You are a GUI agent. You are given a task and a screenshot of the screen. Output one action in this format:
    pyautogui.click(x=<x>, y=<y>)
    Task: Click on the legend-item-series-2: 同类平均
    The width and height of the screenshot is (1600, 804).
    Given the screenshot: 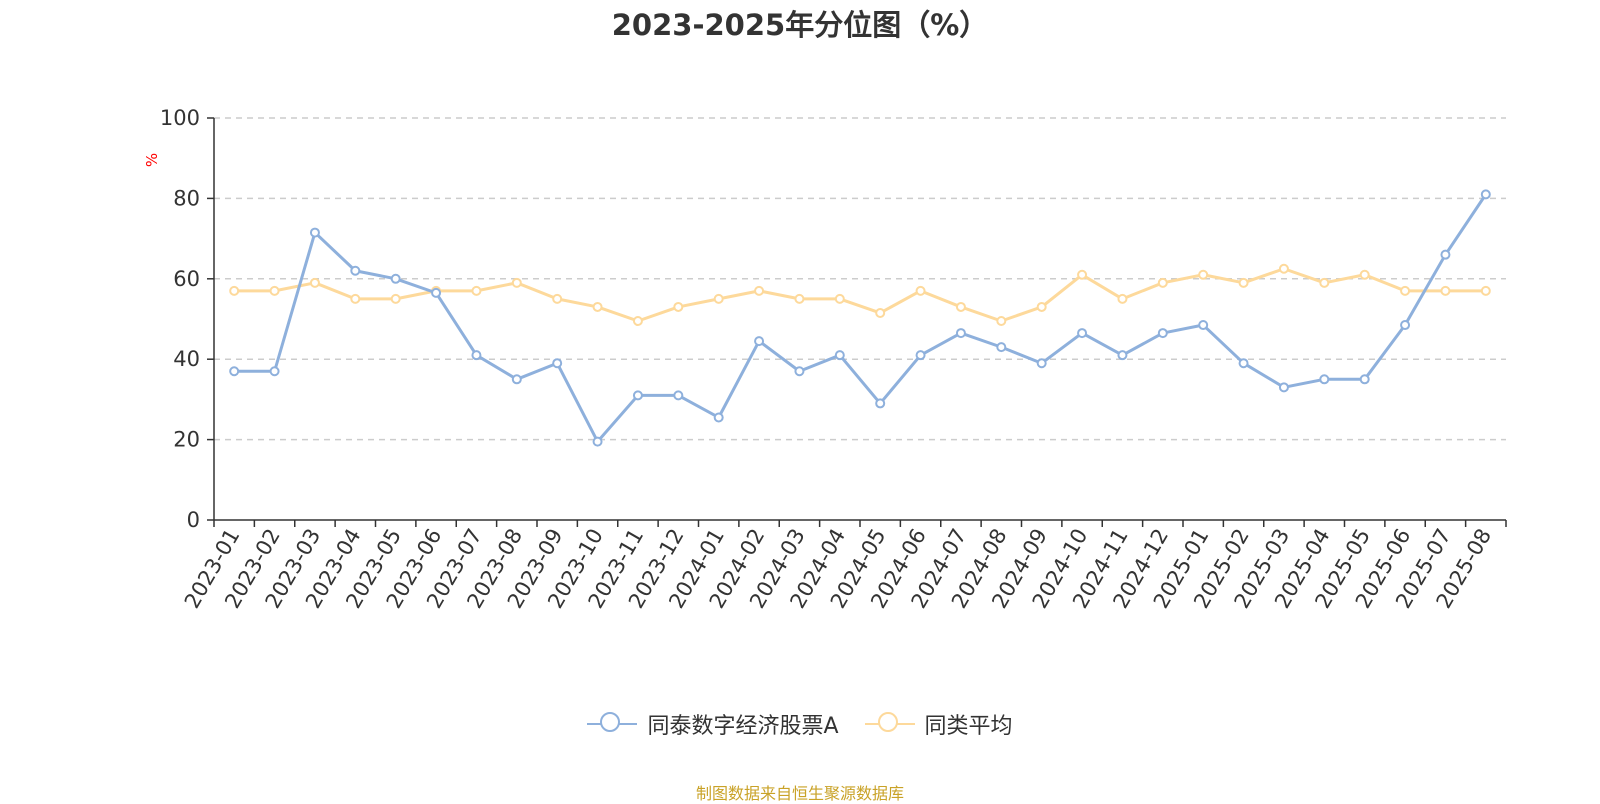 What is the action you would take?
    pyautogui.click(x=938, y=724)
    